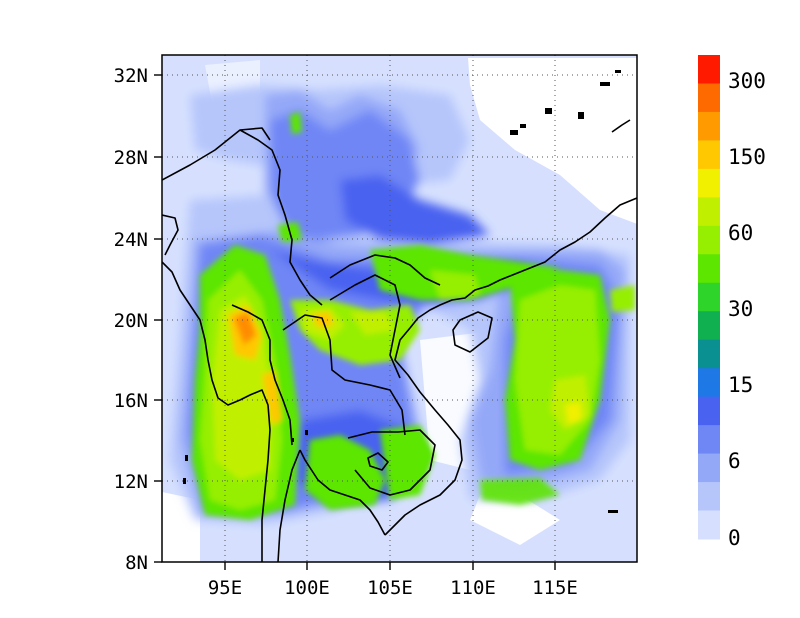 The height and width of the screenshot is (618, 800). What do you see at coordinates (342, 492) in the screenshot?
I see `mekong-delta-coast` at bounding box center [342, 492].